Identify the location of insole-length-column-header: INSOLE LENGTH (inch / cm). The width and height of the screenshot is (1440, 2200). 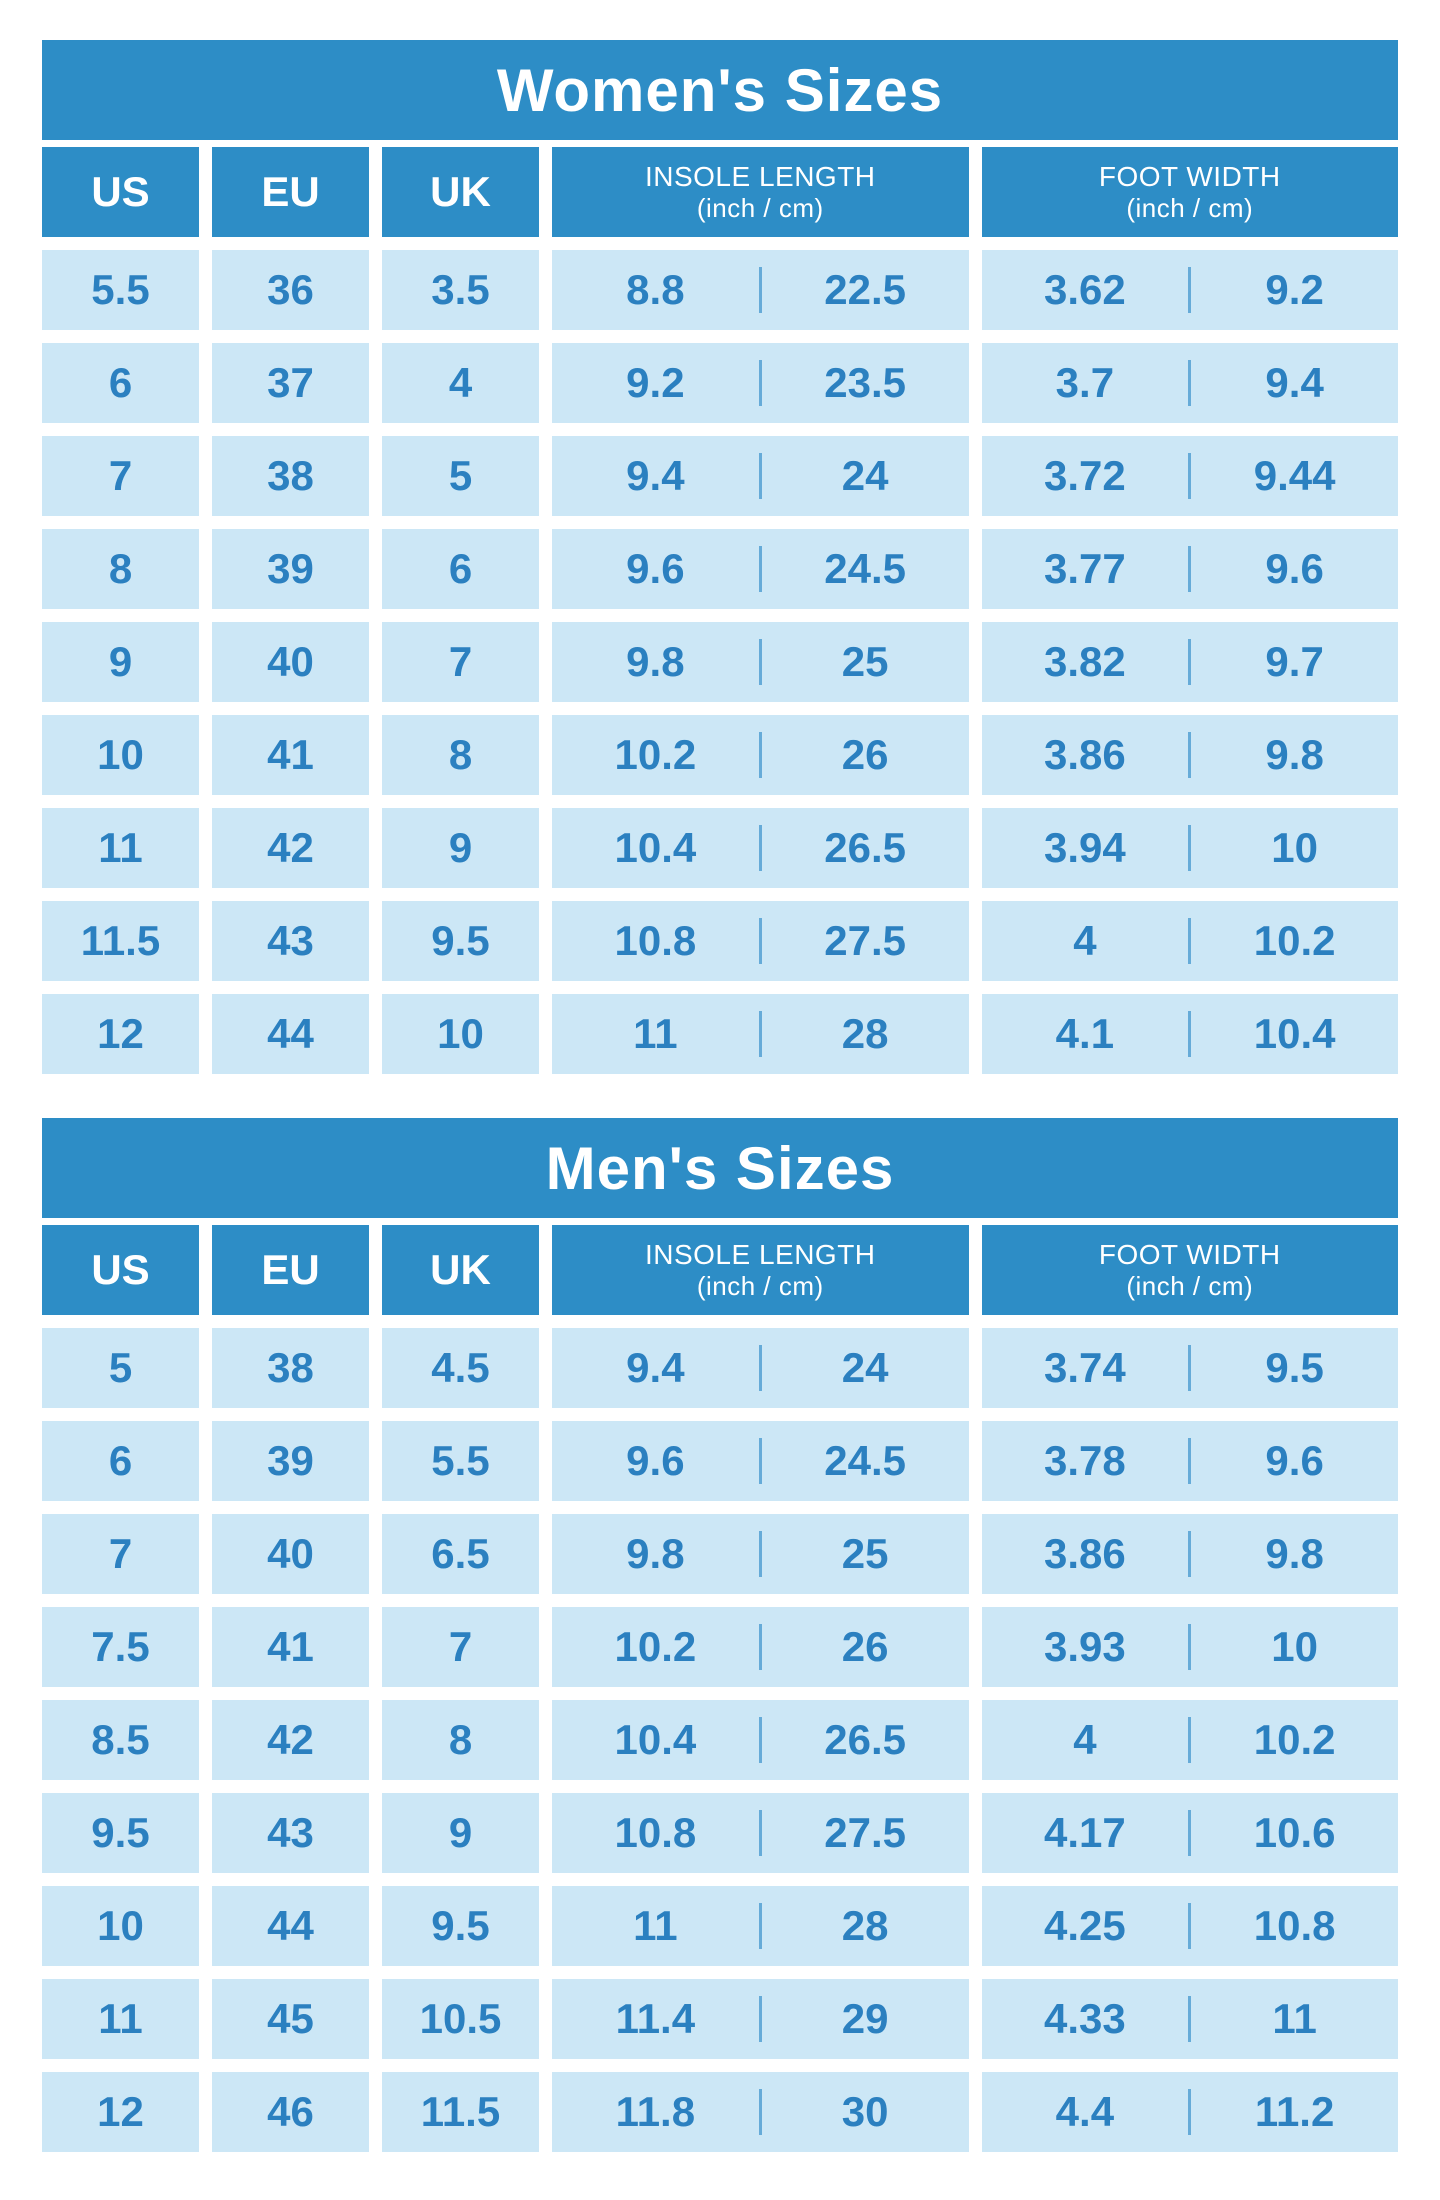
(760, 192).